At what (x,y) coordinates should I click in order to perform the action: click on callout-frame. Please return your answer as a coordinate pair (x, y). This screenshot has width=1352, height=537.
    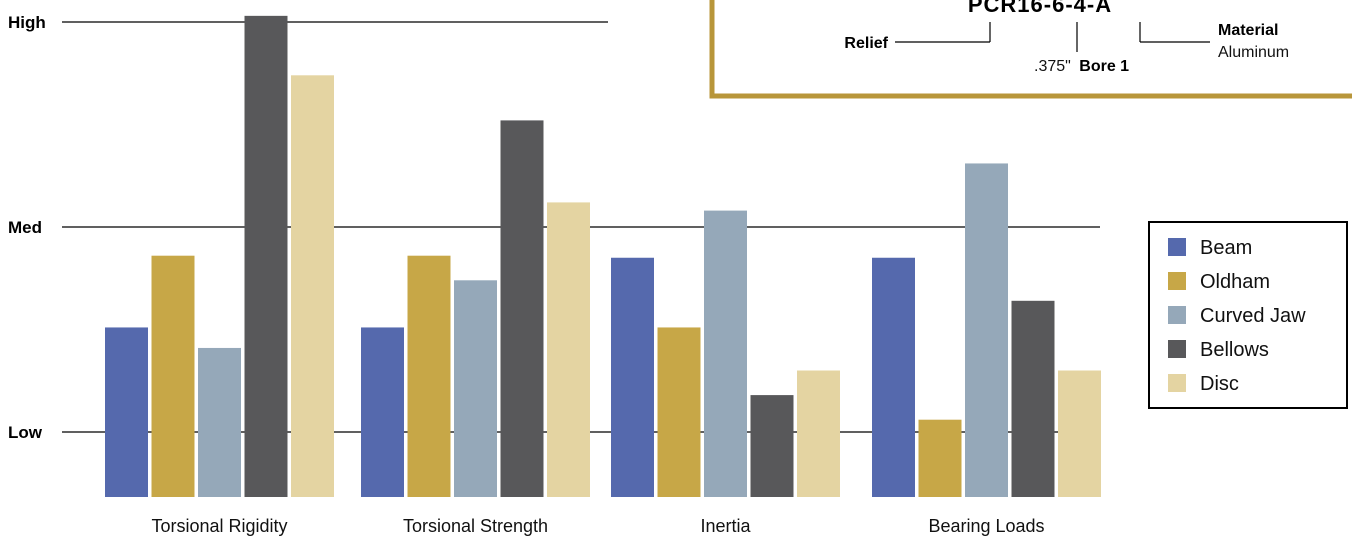
    Looking at the image, I should click on (1030, 49).